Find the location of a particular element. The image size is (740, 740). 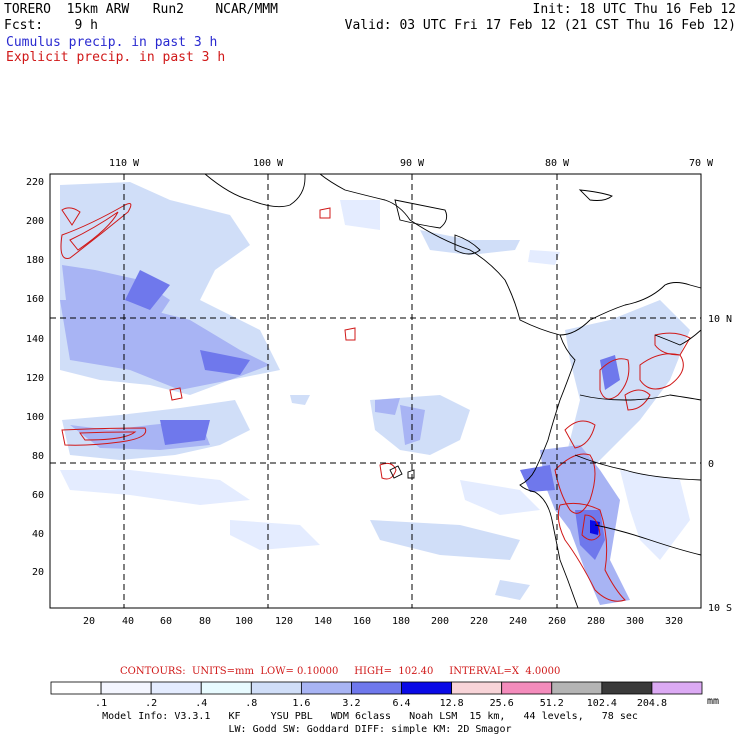

y-tick: 60 is located at coordinates (38, 495).